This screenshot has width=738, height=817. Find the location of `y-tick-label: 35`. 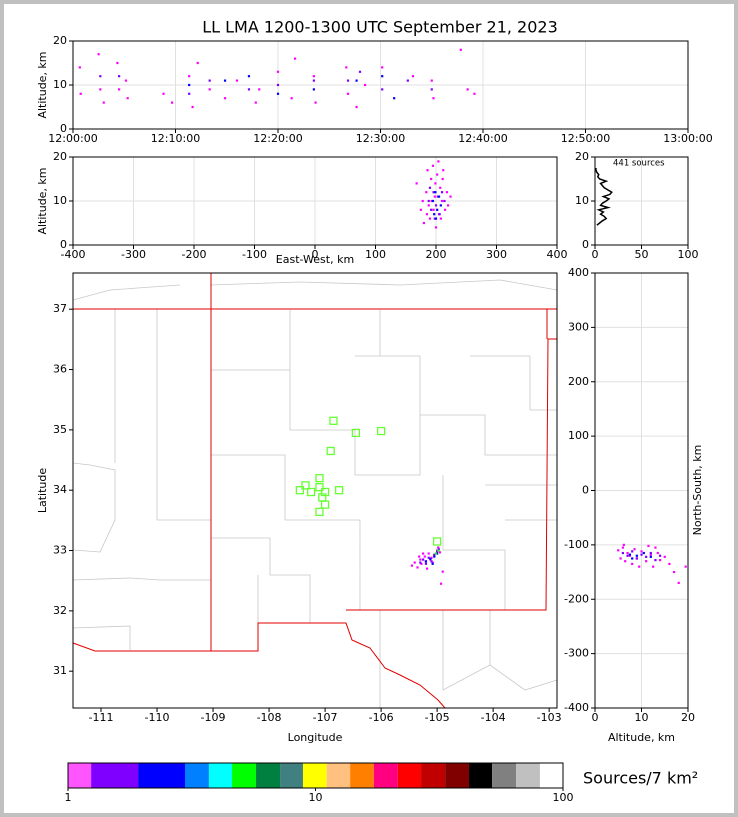

y-tick-label: 35 is located at coordinates (60, 429).